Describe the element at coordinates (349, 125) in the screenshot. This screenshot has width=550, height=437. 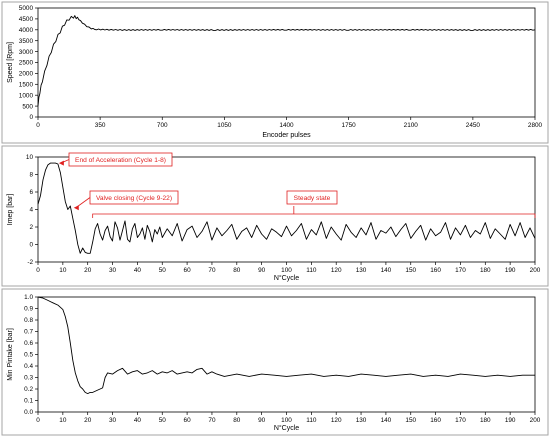
I see `x-tick-label: 1750` at that location.